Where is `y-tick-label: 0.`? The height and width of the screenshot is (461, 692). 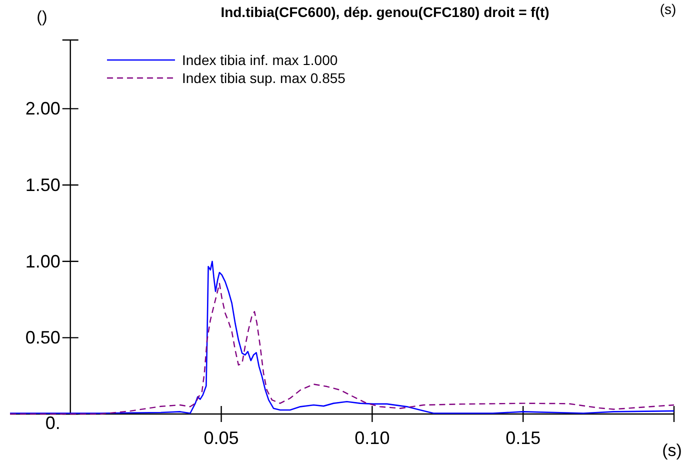 y-tick-label: 0. is located at coordinates (52, 423).